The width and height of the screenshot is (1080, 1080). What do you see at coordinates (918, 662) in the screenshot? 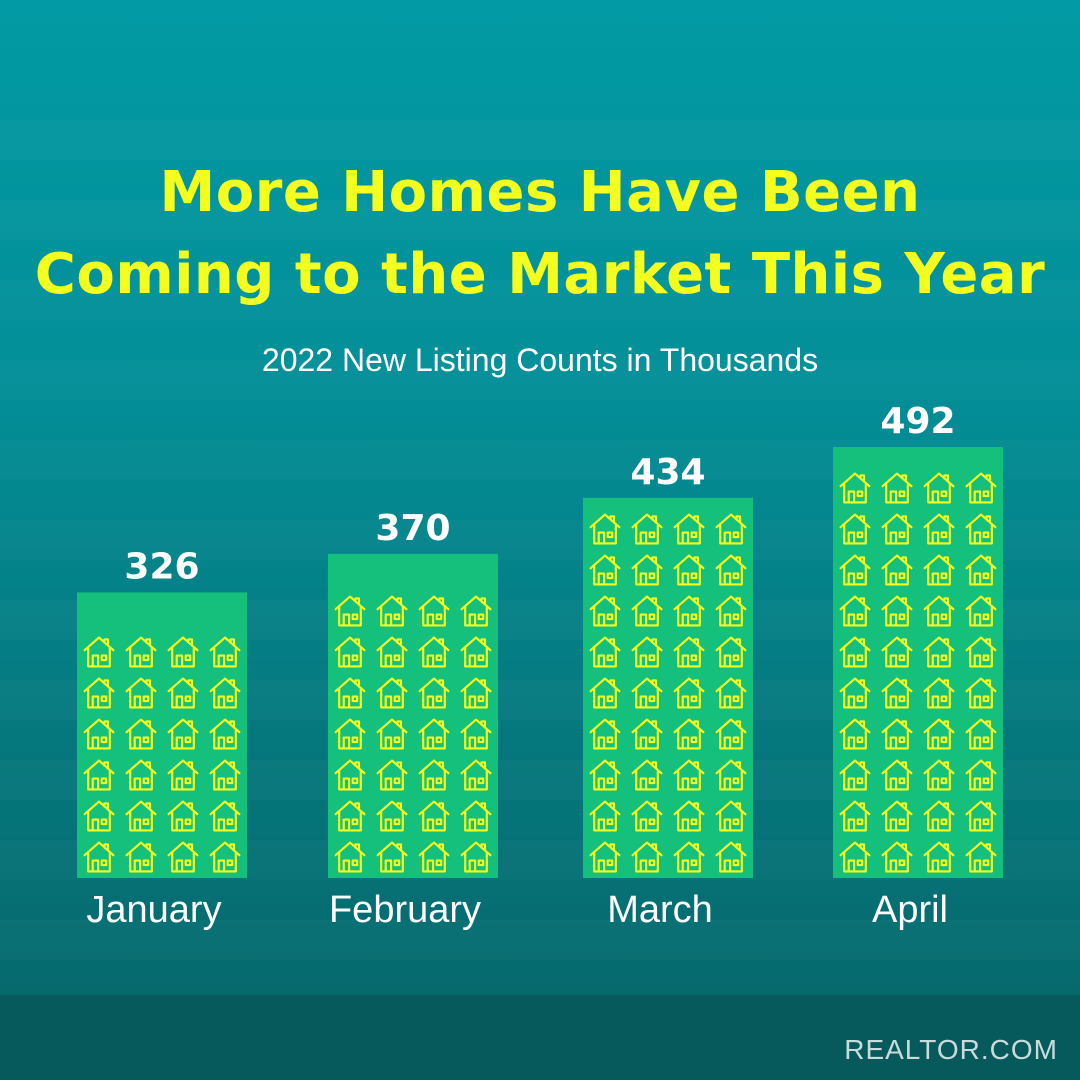
I see `bar-april` at bounding box center [918, 662].